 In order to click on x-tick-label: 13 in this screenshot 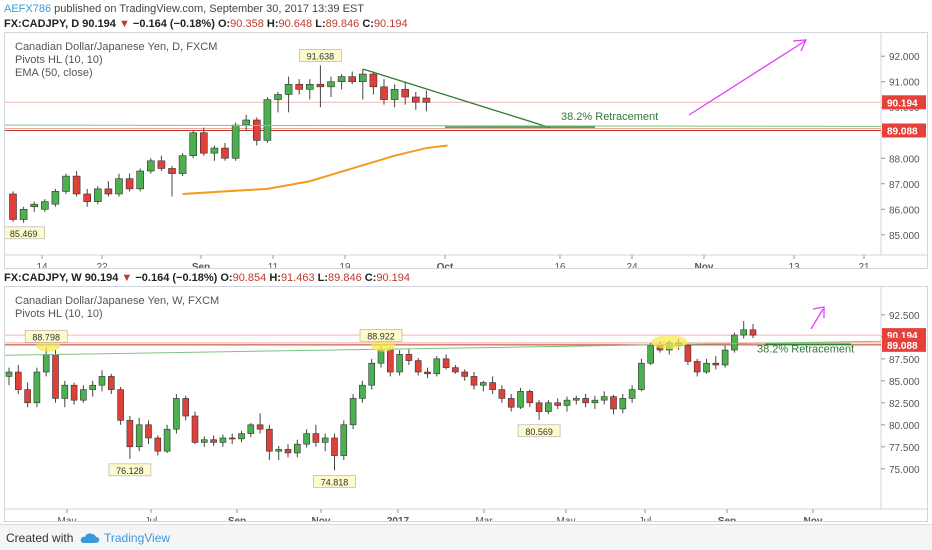, I will do `click(794, 265)`.